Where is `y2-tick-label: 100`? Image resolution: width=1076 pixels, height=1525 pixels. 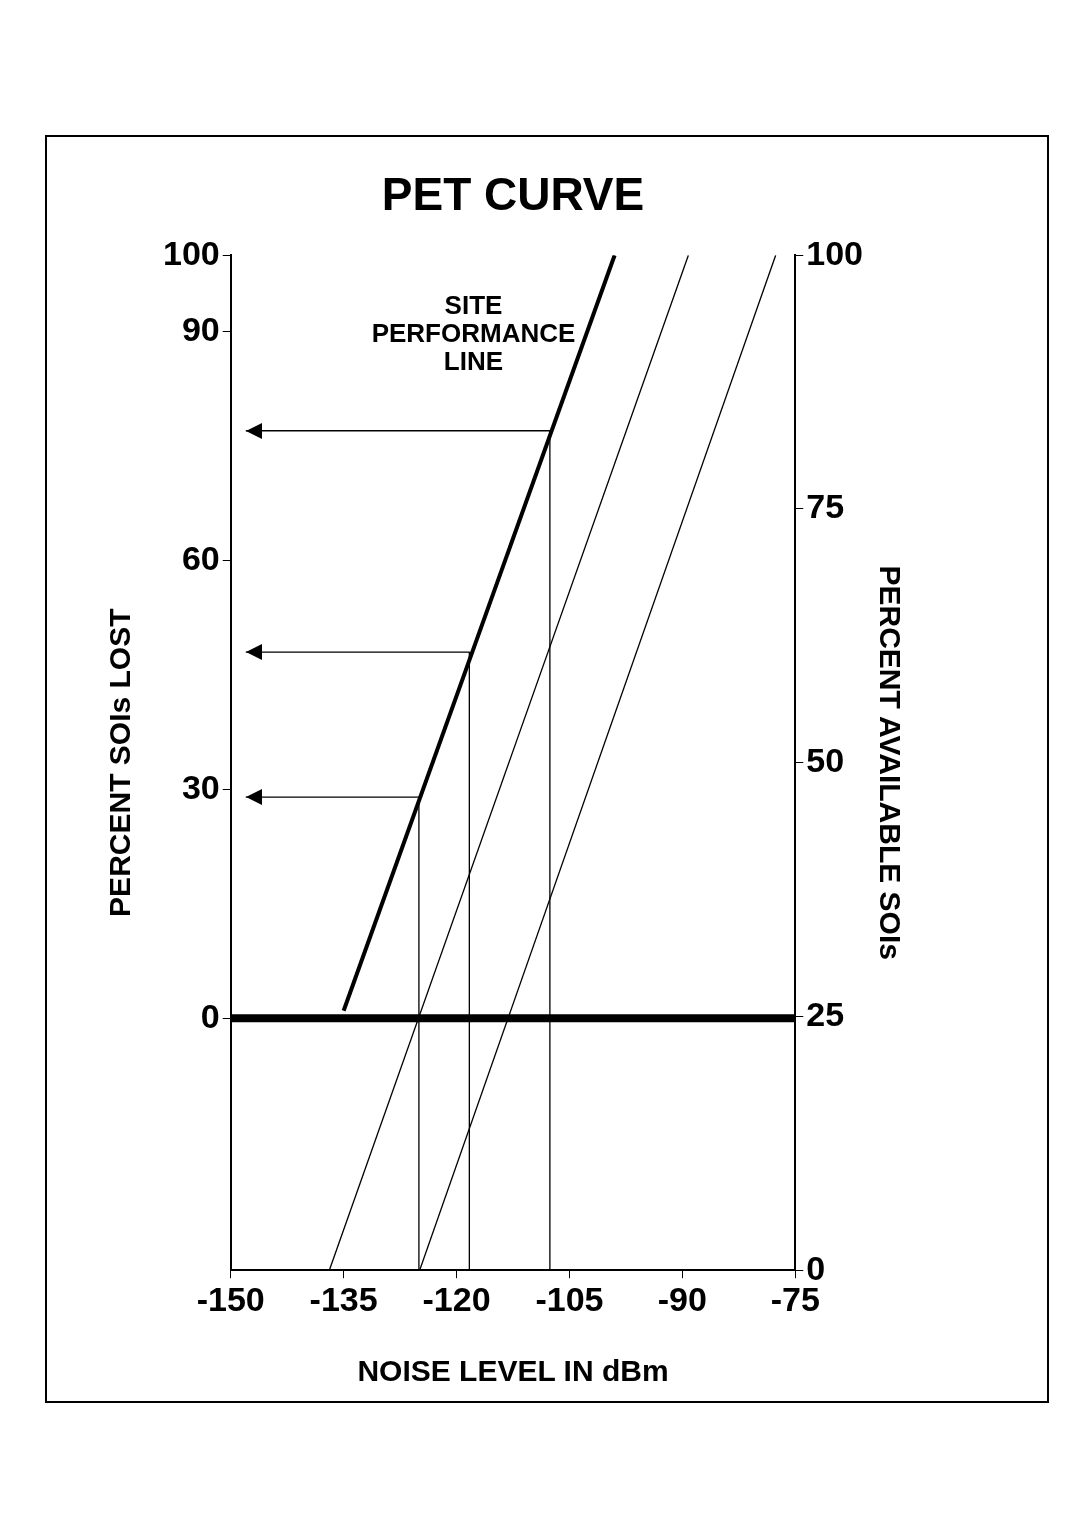
y2-tick-label: 100 is located at coordinates (835, 252).